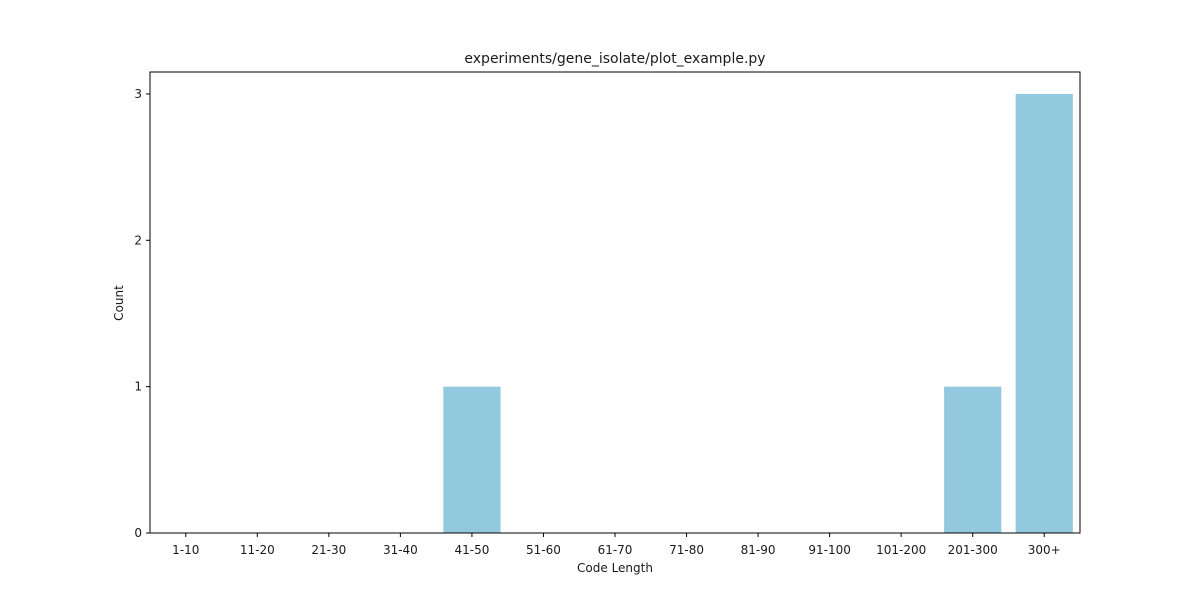 This screenshot has height=600, width=1200. Describe the element at coordinates (257, 550) in the screenshot. I see `x-tick-label: 11-20` at that location.